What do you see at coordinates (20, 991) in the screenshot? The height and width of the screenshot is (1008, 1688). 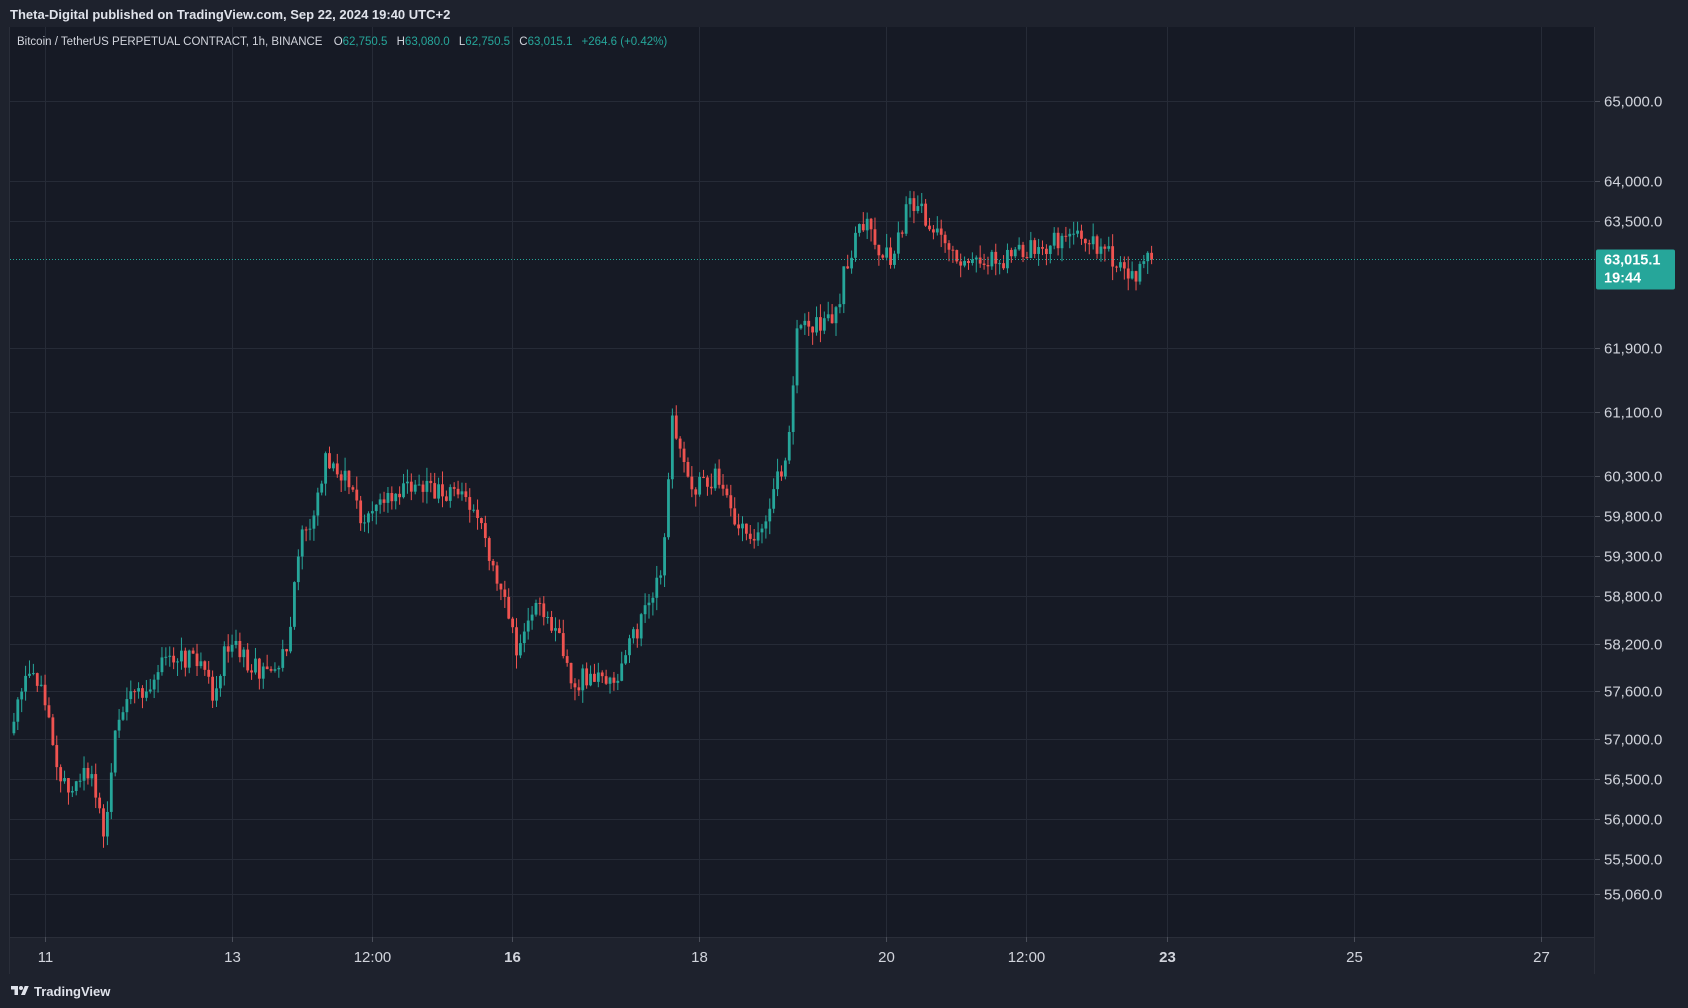 I see `tradingview-logo-icon` at bounding box center [20, 991].